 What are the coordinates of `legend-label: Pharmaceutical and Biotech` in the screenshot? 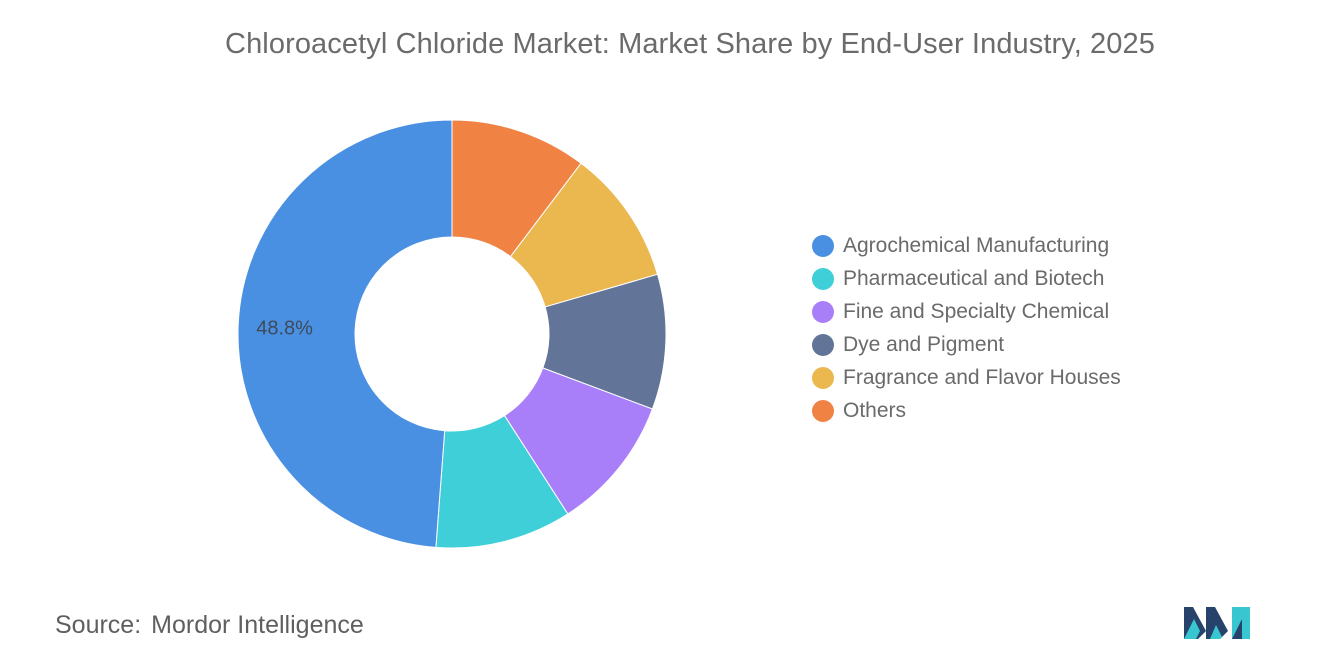 It's located at (974, 278).